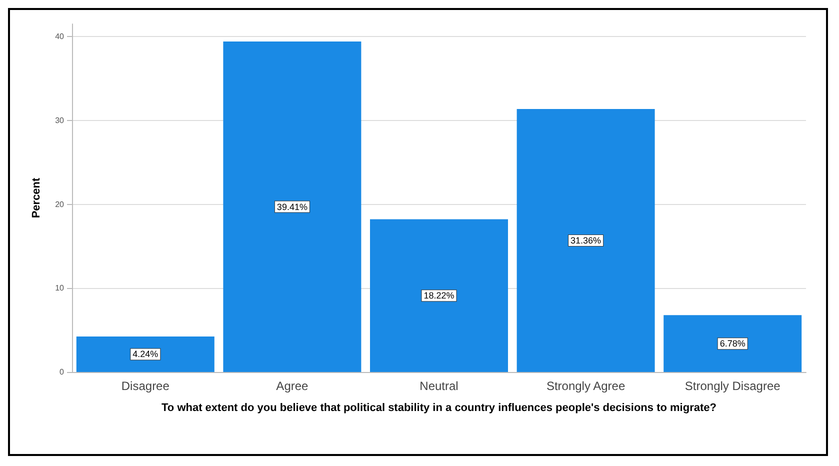 This screenshot has width=839, height=466. I want to click on x-axis-title: To what extent do you believe that political stability in a country influences people's decisions to migrate?, so click(439, 408).